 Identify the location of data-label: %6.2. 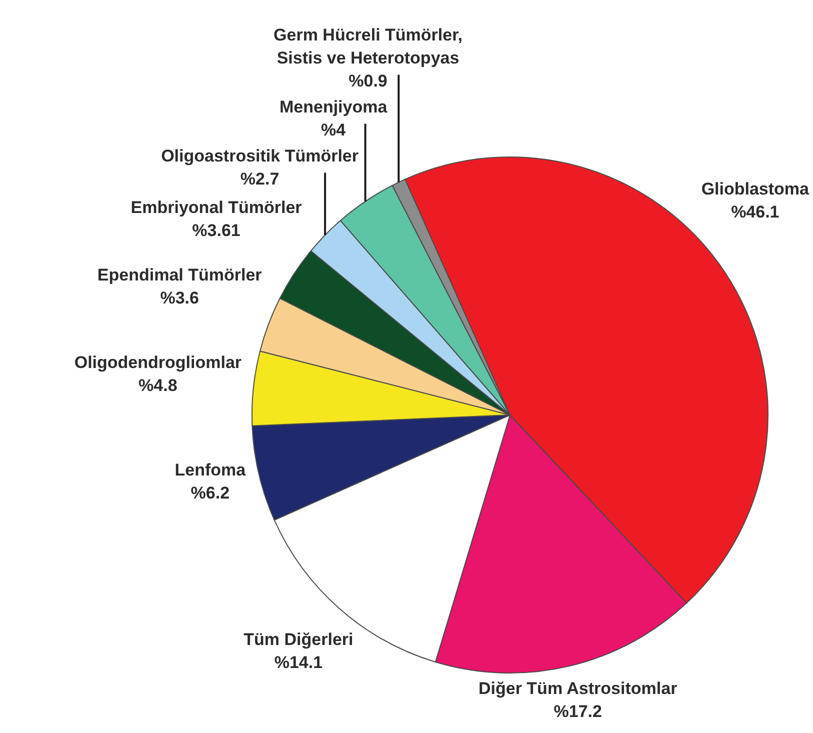
(210, 492).